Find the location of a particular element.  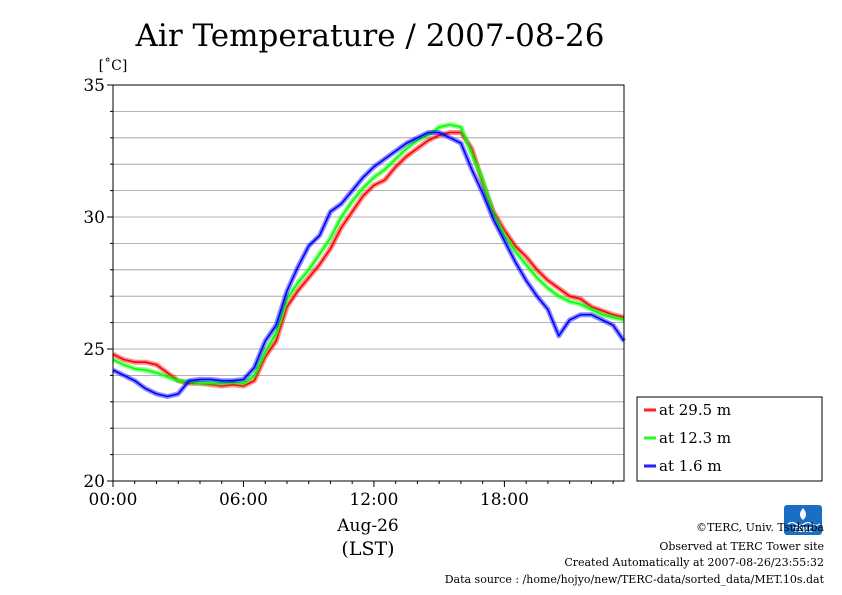

y-tick-label: 25 is located at coordinates (94, 350).